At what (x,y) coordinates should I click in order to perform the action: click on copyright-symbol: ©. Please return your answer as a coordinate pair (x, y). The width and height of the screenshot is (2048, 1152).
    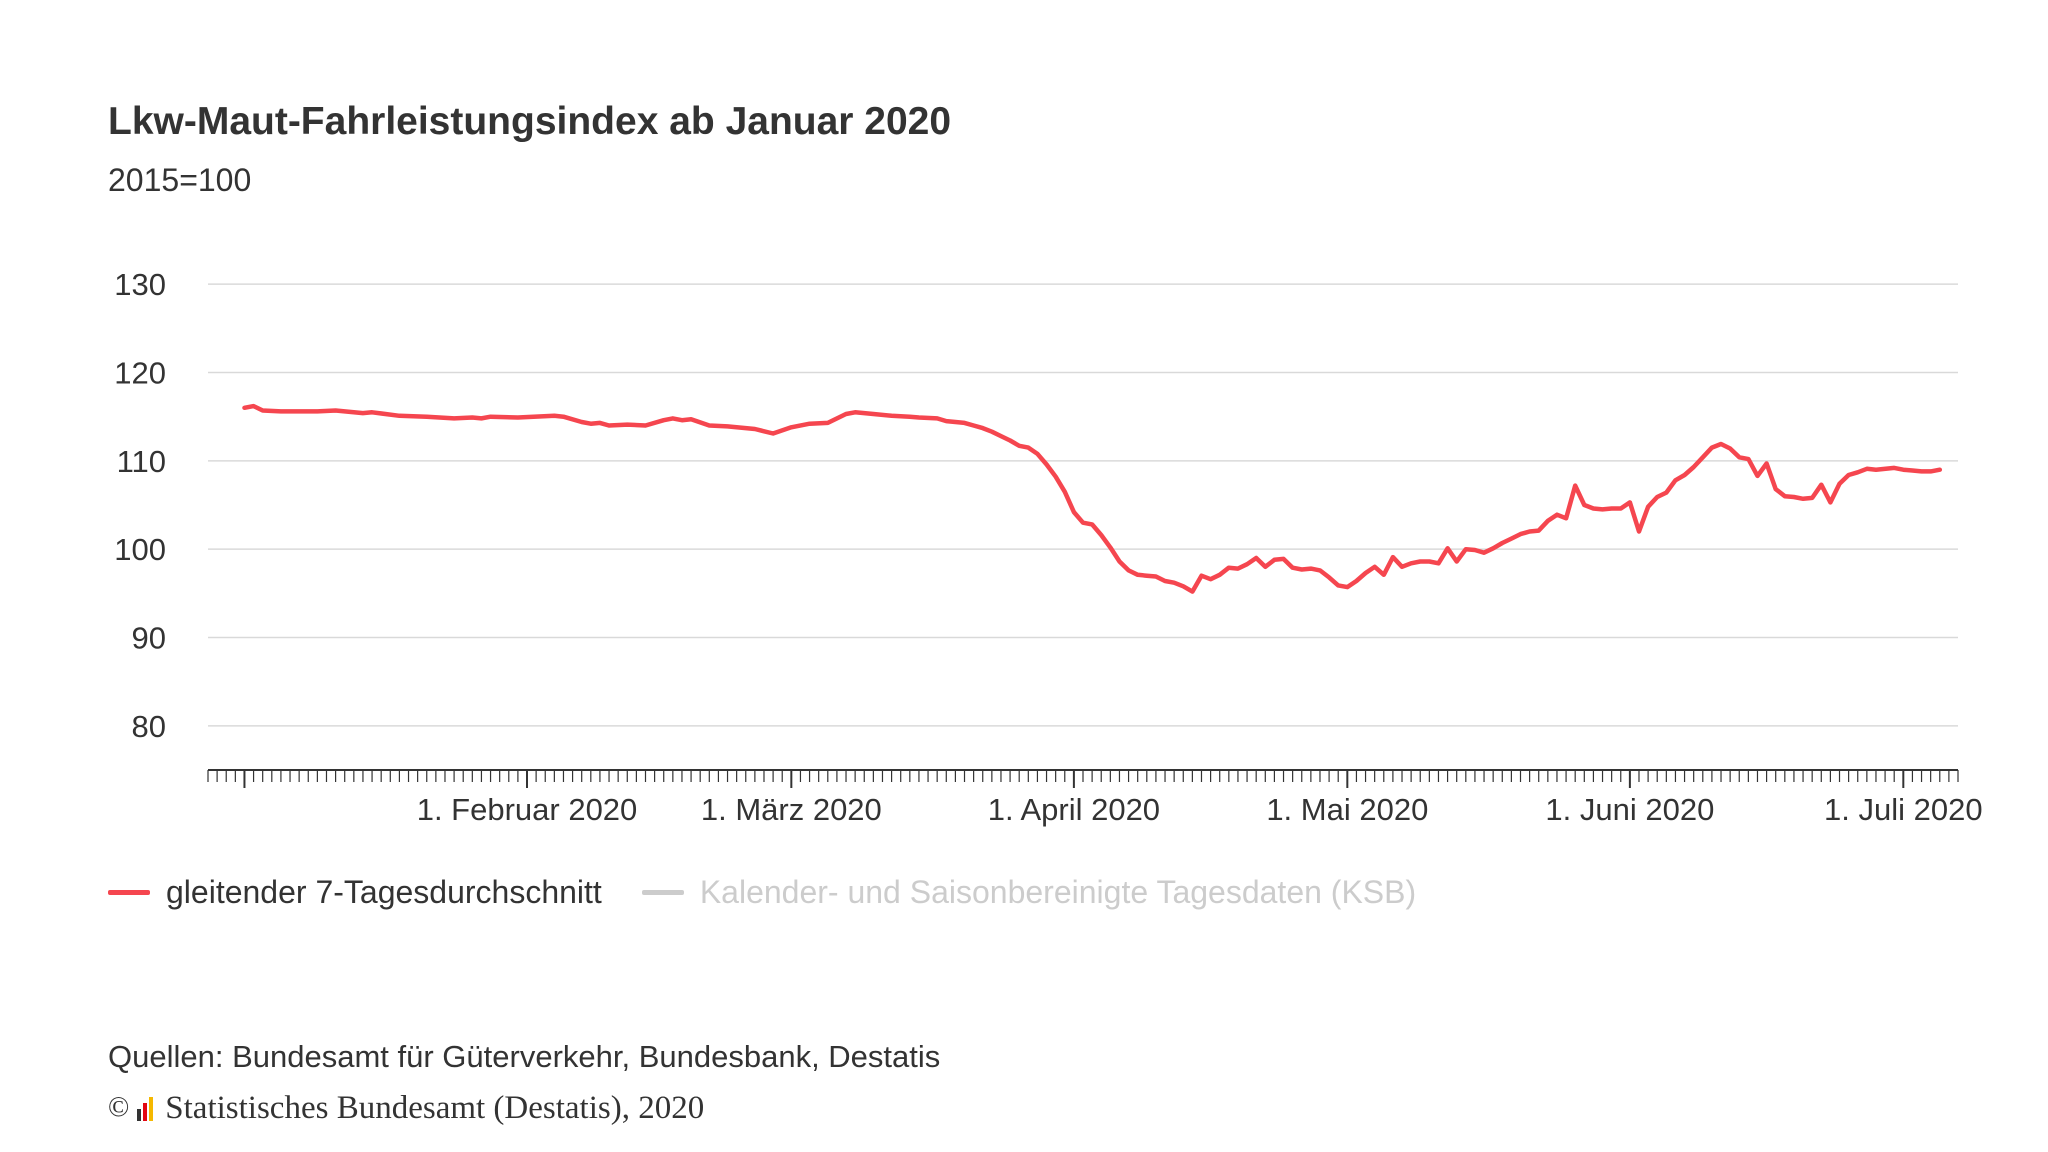
    Looking at the image, I should click on (119, 1107).